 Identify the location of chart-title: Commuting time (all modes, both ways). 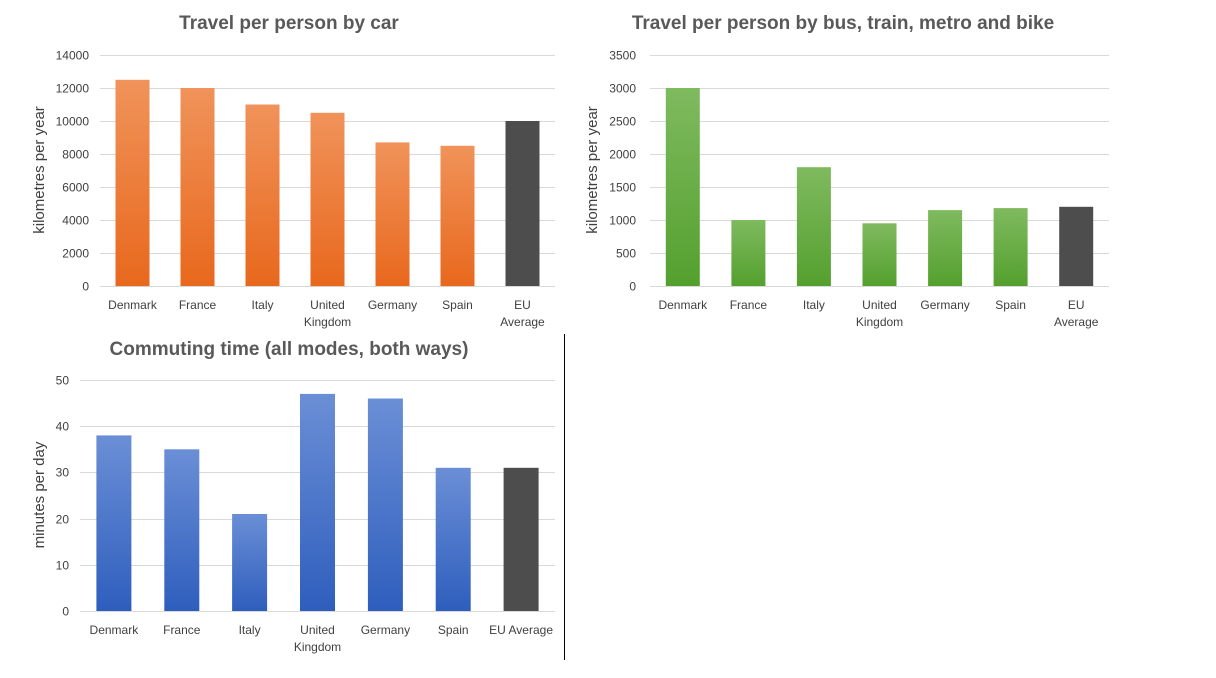
(289, 349).